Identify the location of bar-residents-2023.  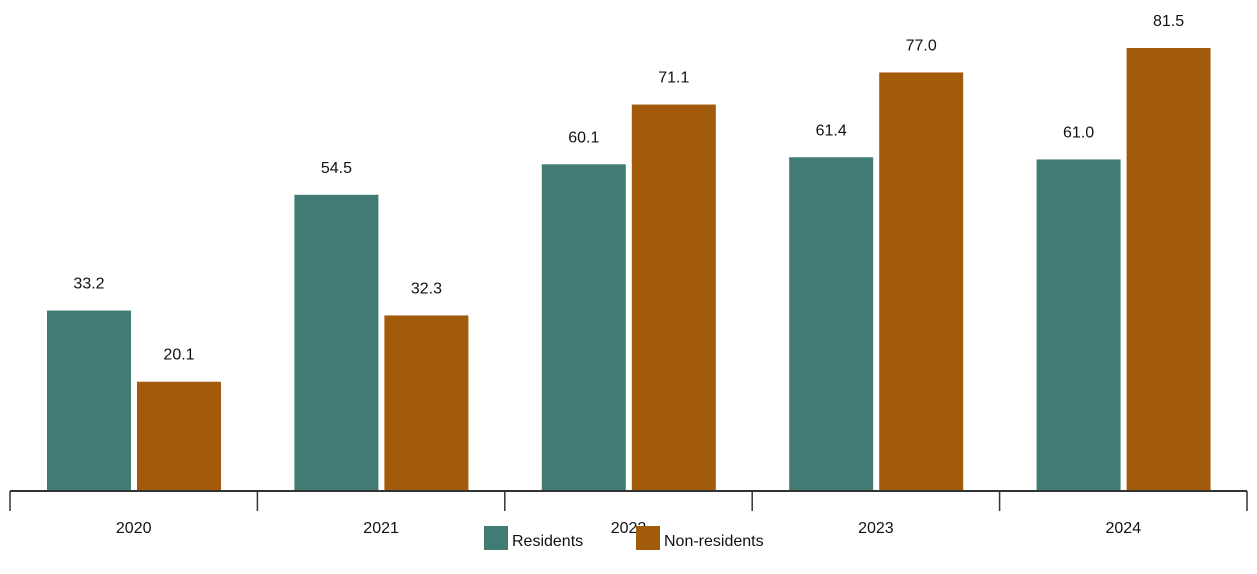
(831, 324).